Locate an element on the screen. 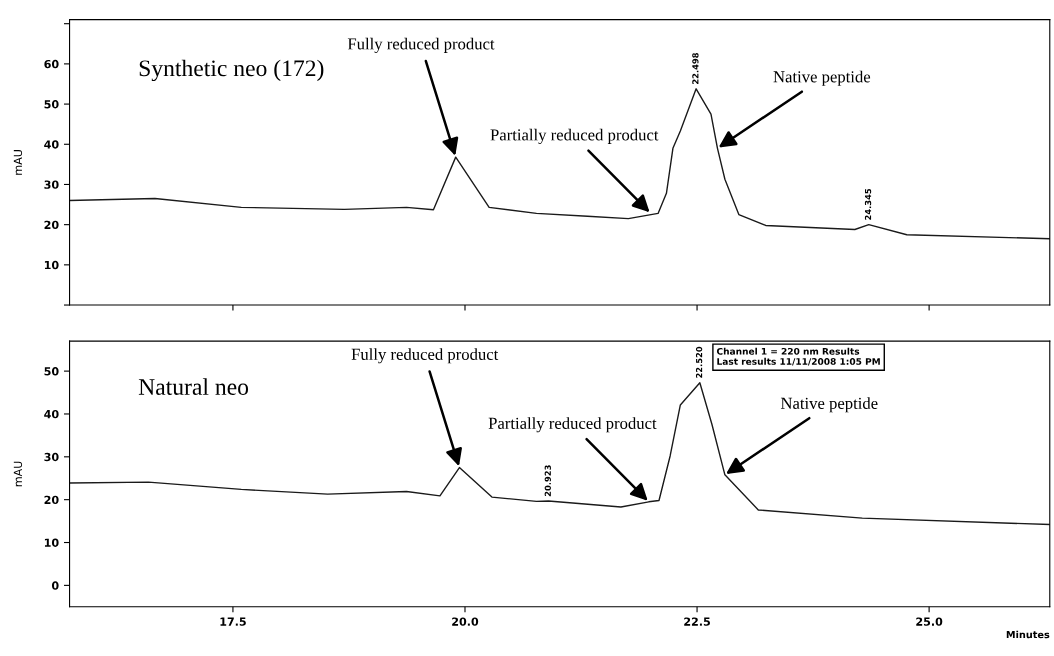 The height and width of the screenshot is (656, 1054). text: Natural neo is located at coordinates (193, 386).